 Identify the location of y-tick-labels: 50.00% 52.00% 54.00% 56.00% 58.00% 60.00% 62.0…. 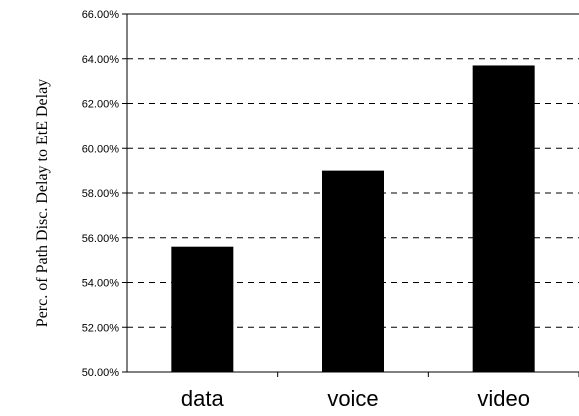
(101, 194).